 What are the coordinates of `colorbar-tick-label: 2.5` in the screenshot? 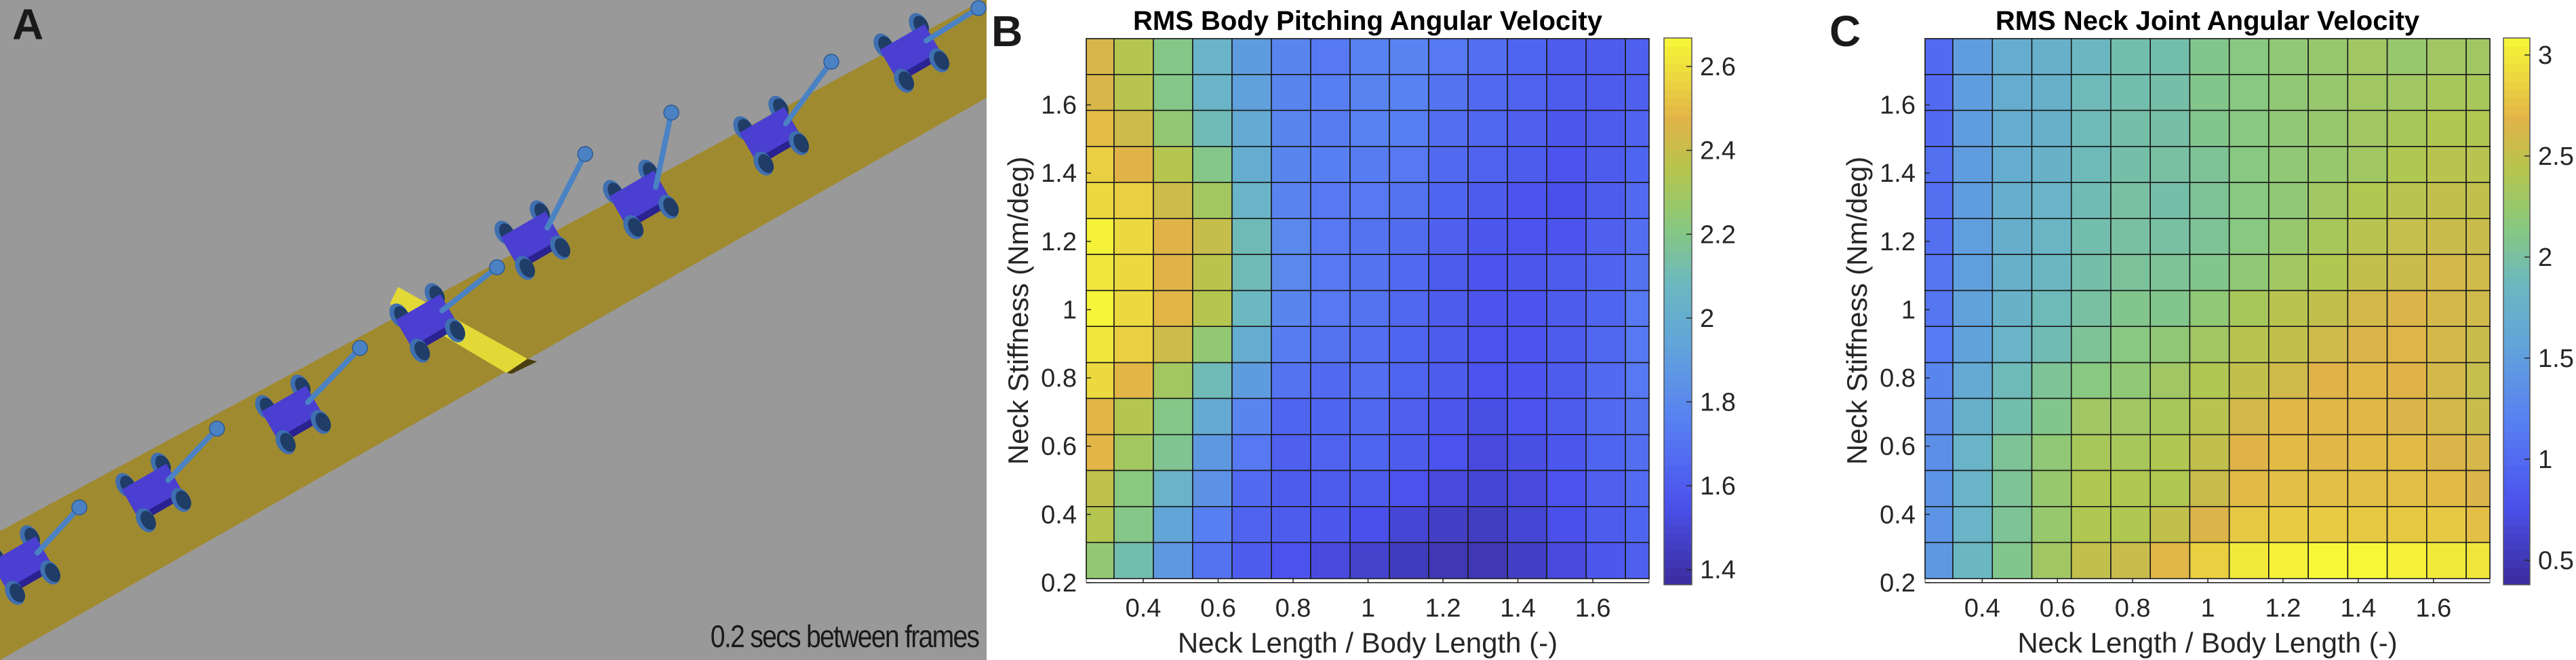 It's located at (2556, 156).